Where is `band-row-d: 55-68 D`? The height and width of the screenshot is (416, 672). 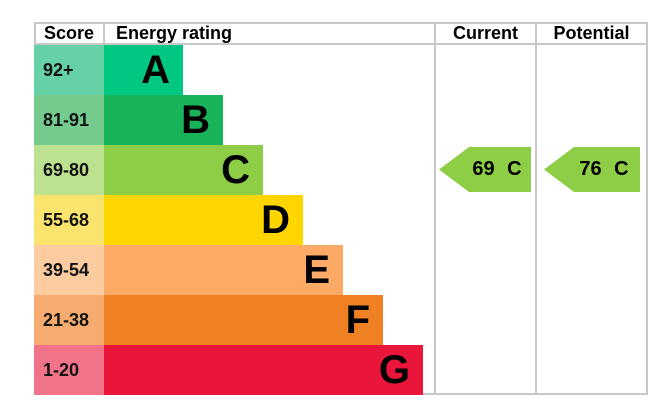 band-row-d: 55-68 D is located at coordinates (341, 220).